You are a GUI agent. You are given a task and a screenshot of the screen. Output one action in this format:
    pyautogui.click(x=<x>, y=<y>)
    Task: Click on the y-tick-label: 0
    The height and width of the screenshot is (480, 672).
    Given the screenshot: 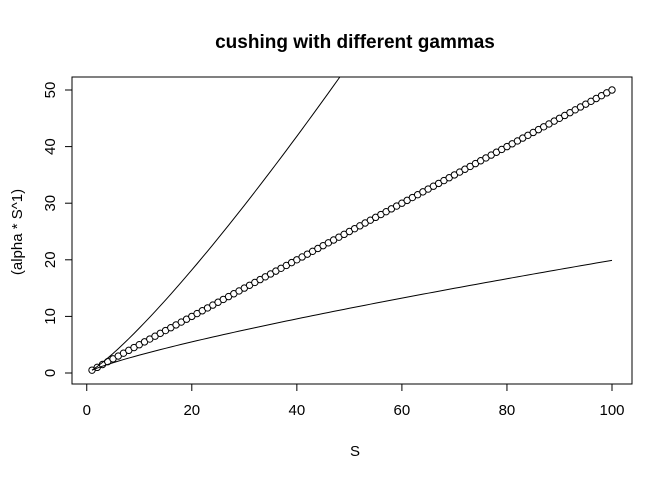 What is the action you would take?
    pyautogui.click(x=50, y=373)
    